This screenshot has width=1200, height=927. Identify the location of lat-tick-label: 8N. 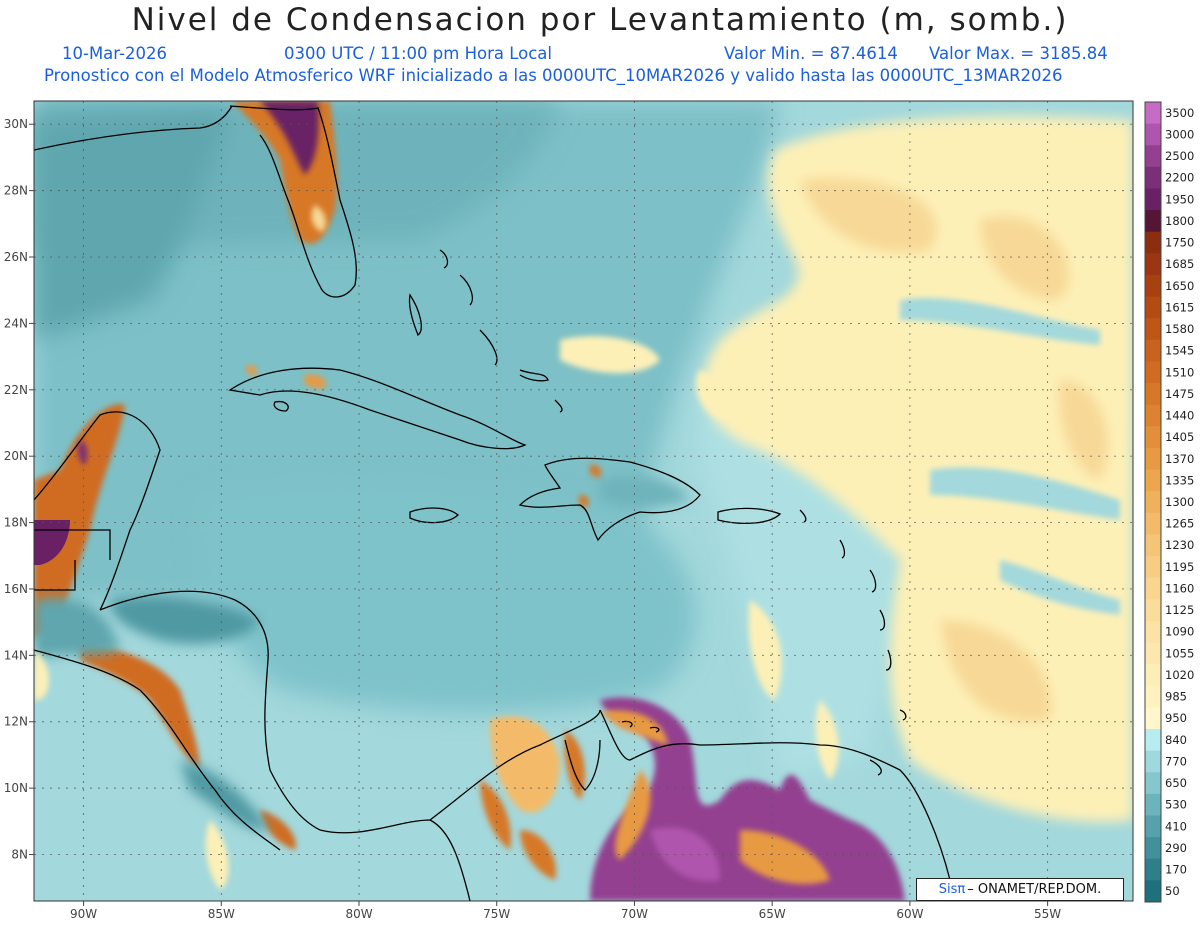
(19, 855).